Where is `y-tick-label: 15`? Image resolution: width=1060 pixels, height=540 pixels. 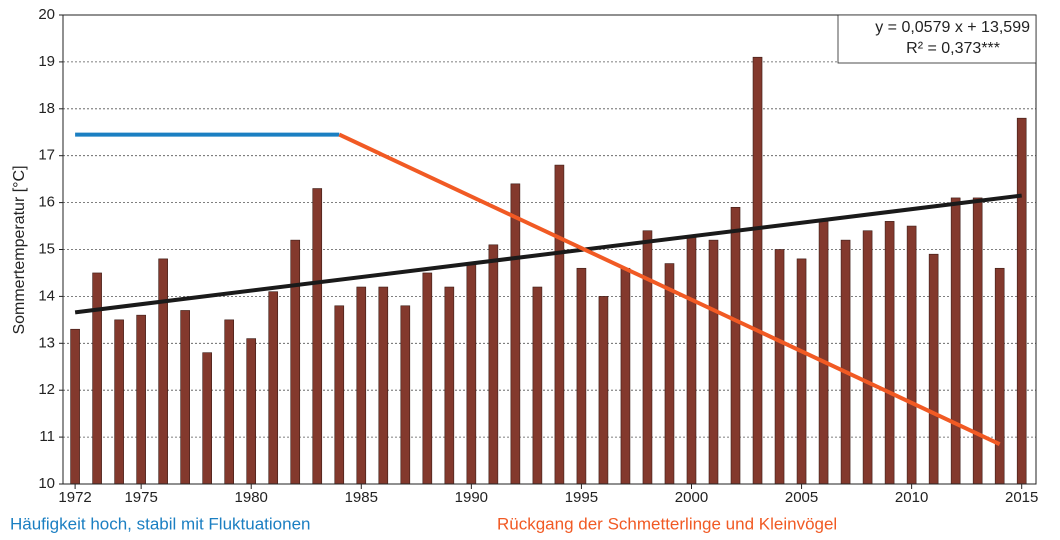 y-tick-label: 15 is located at coordinates (46, 248).